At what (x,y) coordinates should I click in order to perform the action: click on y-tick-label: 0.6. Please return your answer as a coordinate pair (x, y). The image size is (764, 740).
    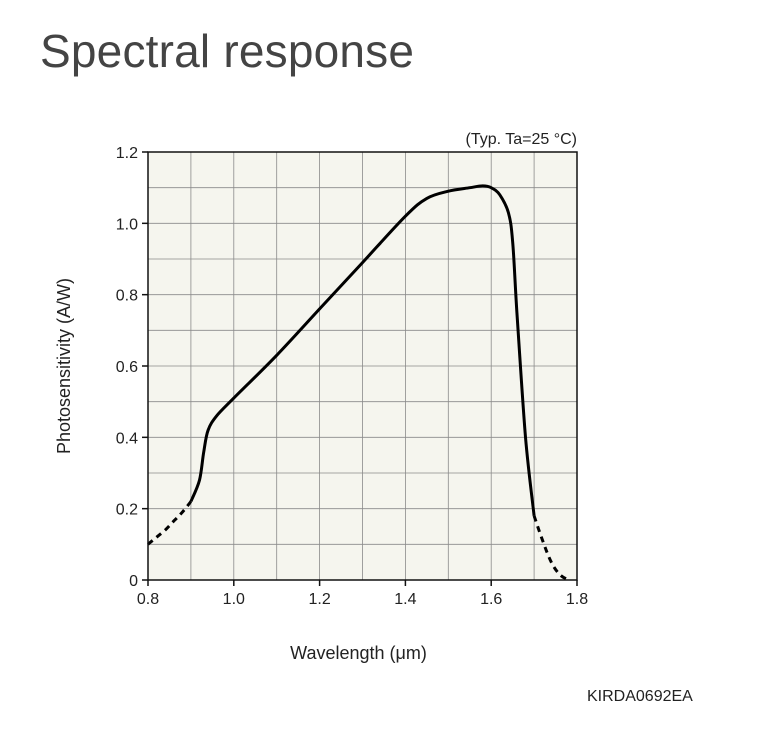
    Looking at the image, I should click on (127, 367).